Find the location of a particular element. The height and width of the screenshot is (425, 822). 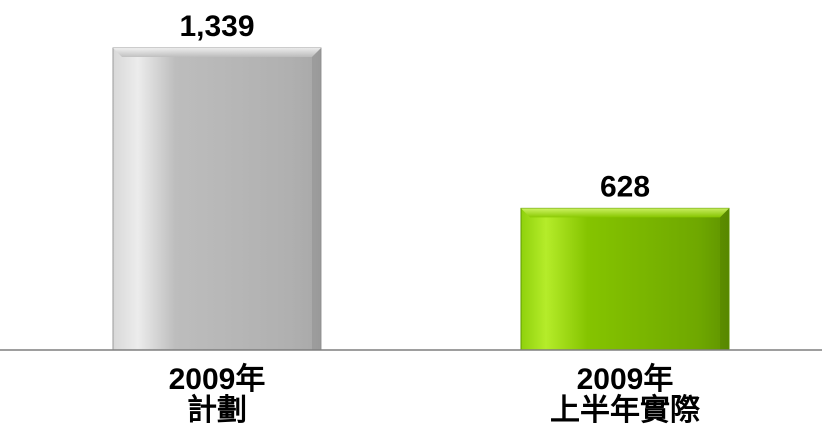

category-label-line2: 計劃 is located at coordinates (217, 409).